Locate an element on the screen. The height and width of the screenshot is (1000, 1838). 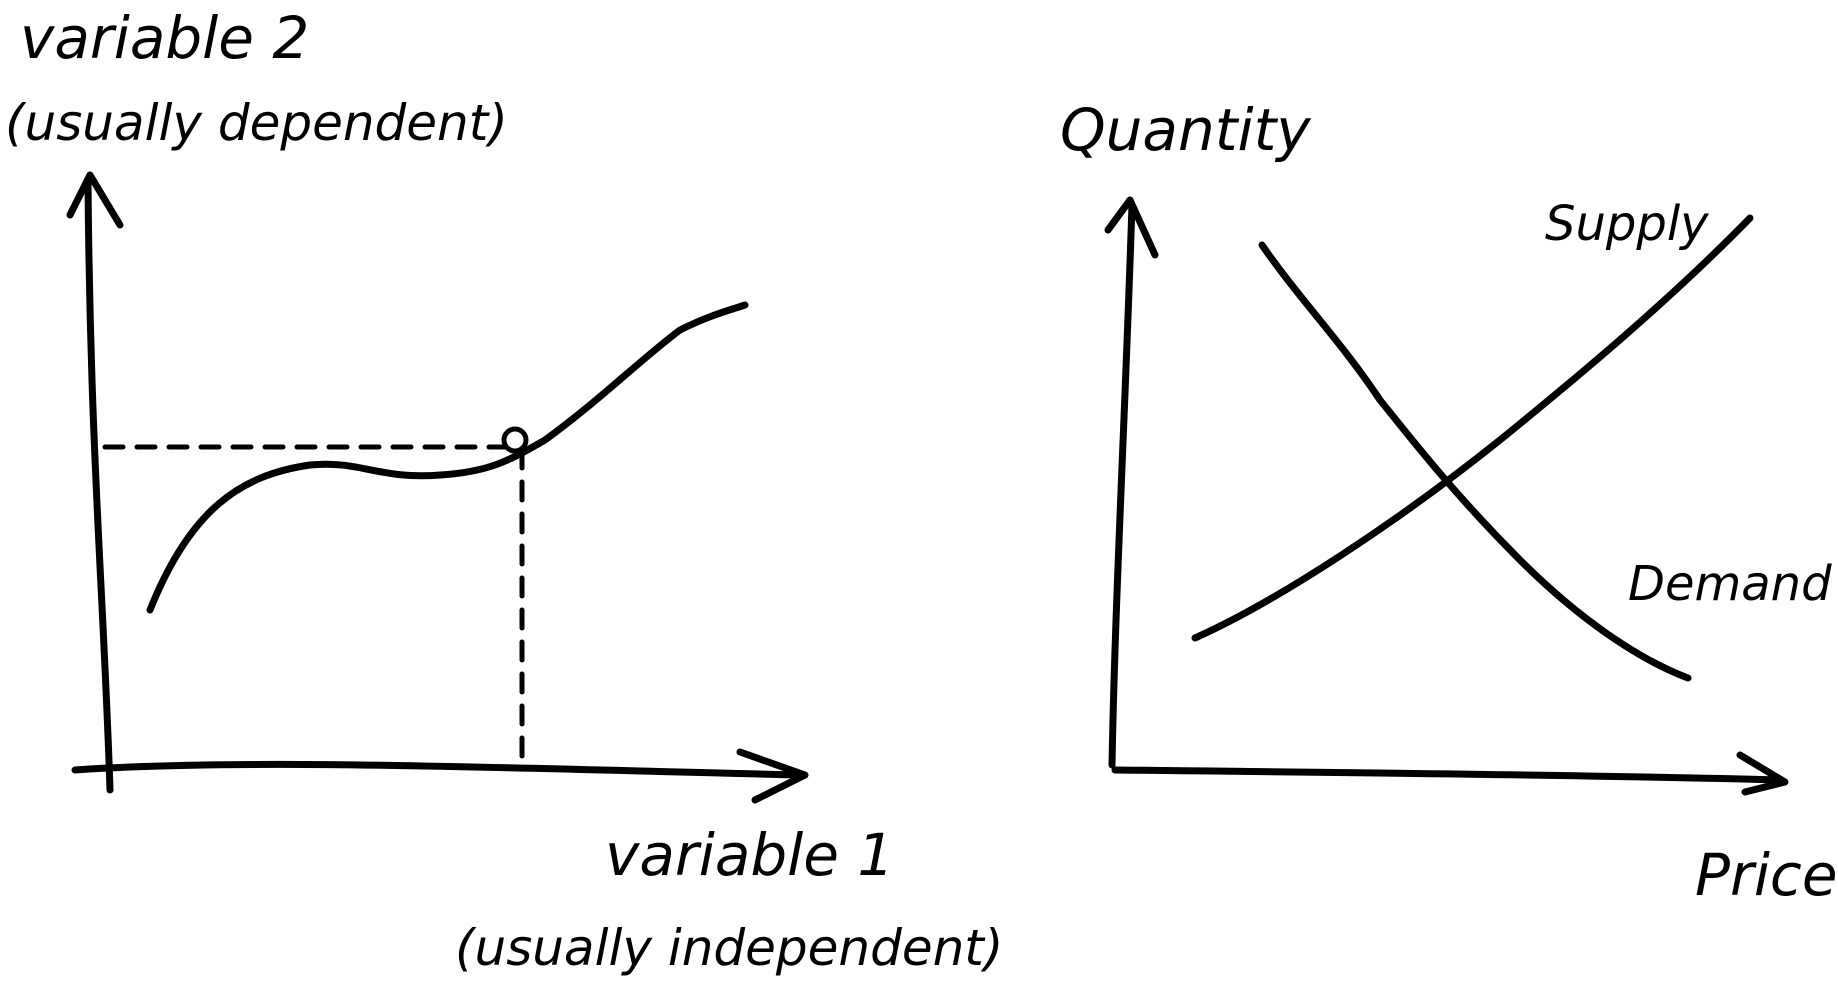
left-curve-point is located at coordinates (515, 440).